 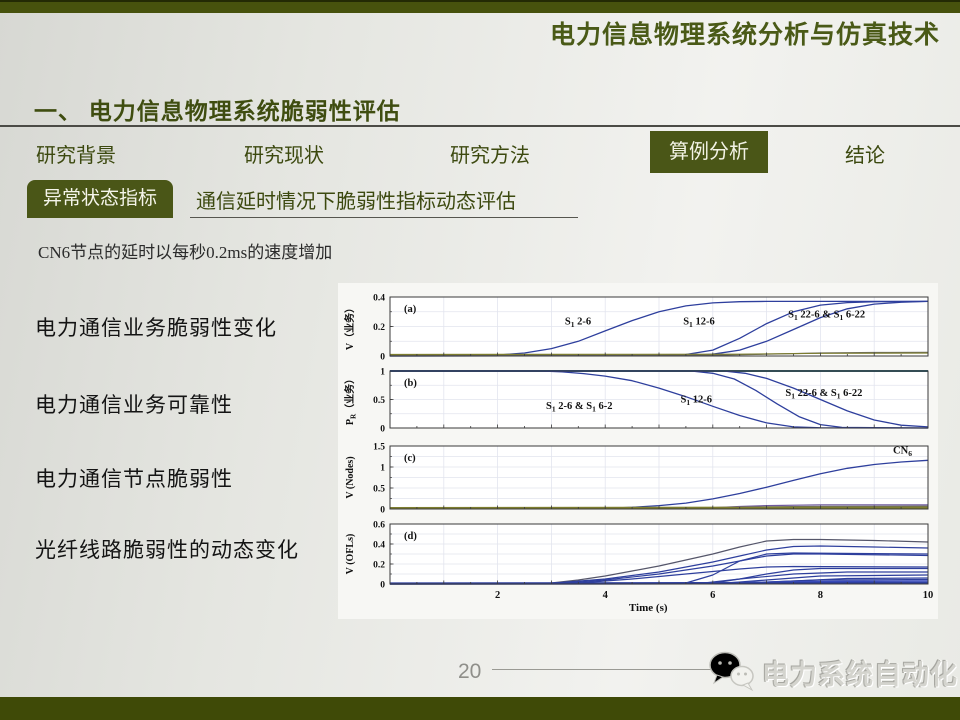 I want to click on svg-text: 10, so click(x=928, y=595).